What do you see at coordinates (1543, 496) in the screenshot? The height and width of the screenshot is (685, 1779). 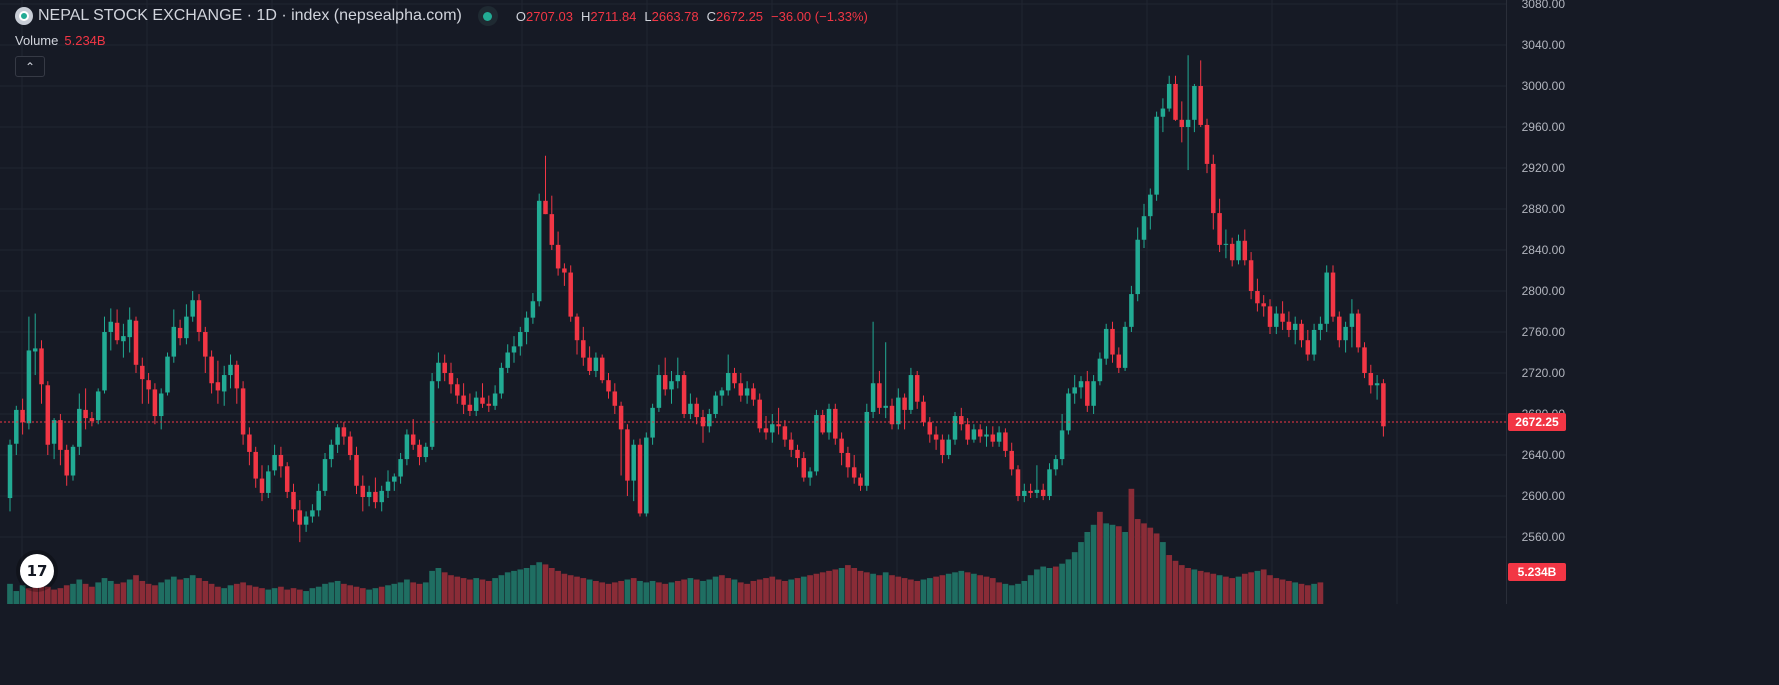 I see `price-tick-label: 2600.00` at bounding box center [1543, 496].